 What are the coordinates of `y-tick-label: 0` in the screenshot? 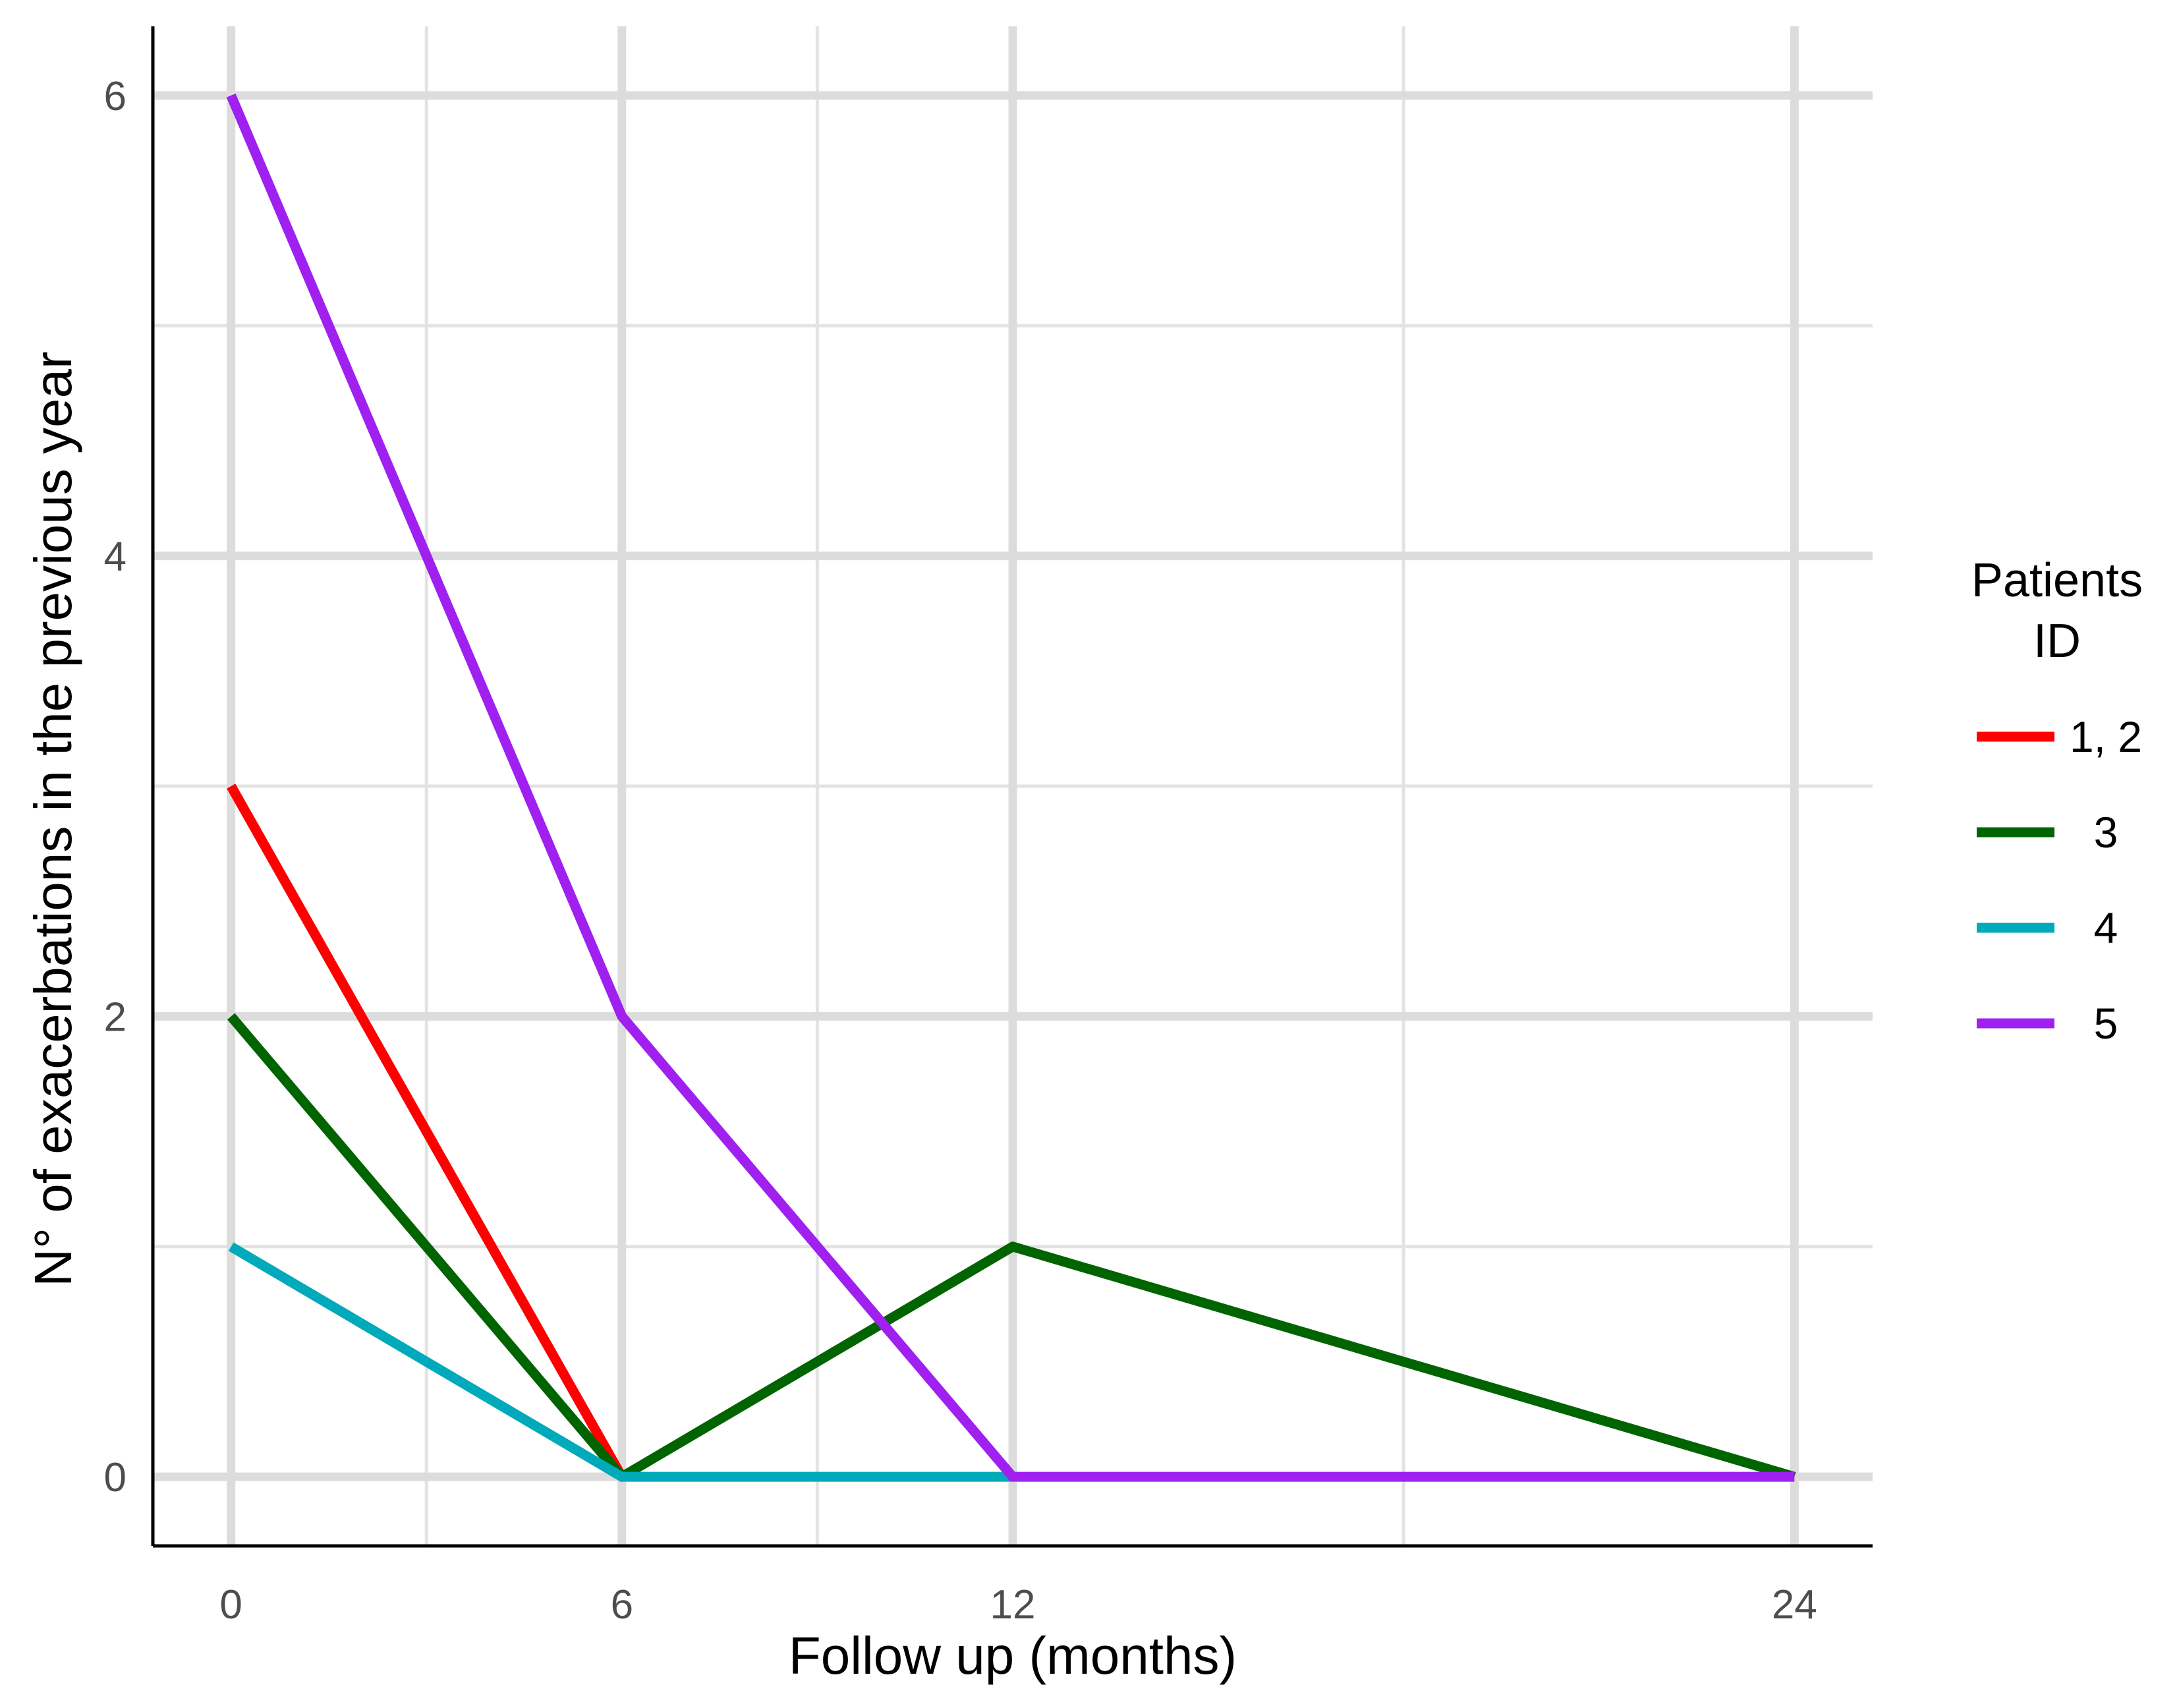 It's located at (115, 1477).